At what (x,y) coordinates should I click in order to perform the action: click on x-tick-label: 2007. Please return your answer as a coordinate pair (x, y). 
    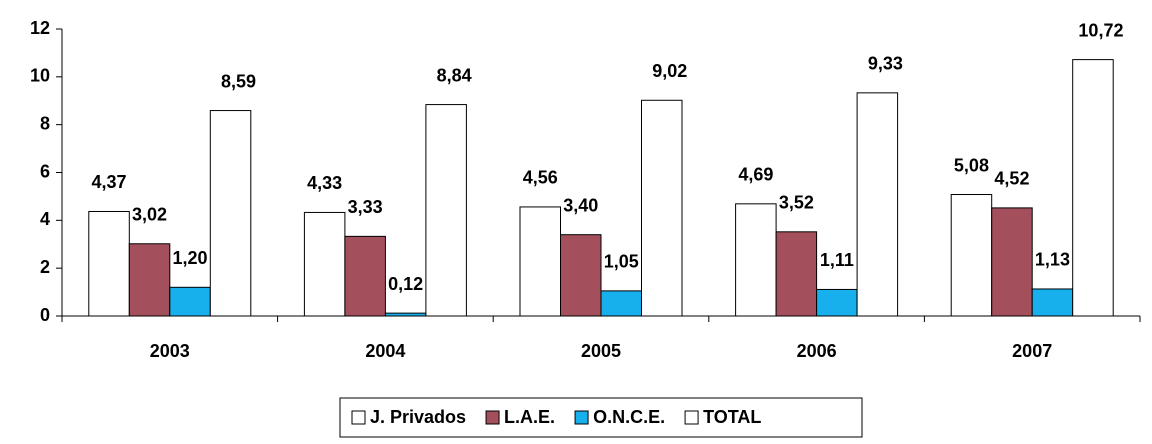
    Looking at the image, I should click on (1032, 351).